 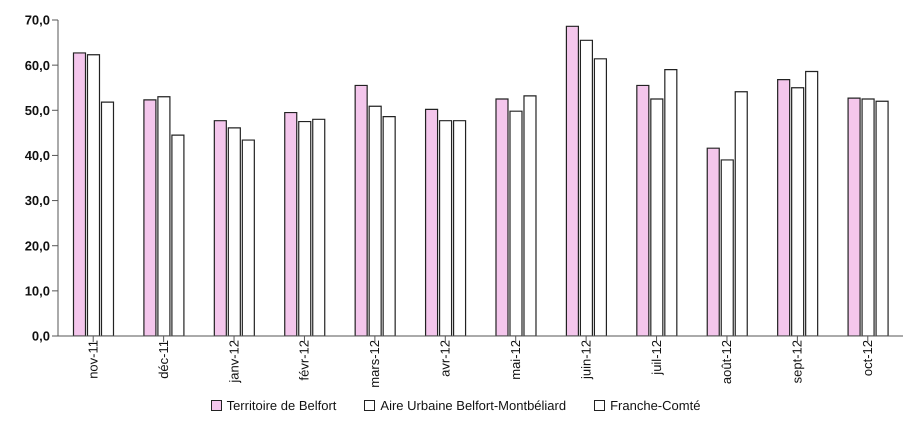 I want to click on x-tick-label: août-12, so click(x=726, y=362).